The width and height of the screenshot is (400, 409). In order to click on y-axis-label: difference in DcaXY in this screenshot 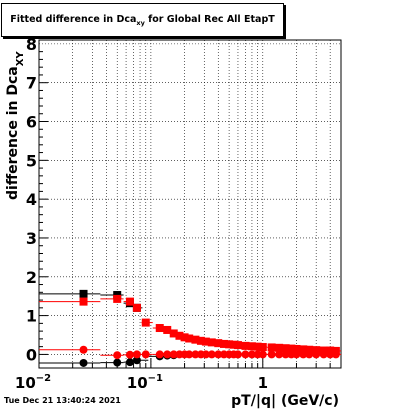, I will do `click(15, 125)`.